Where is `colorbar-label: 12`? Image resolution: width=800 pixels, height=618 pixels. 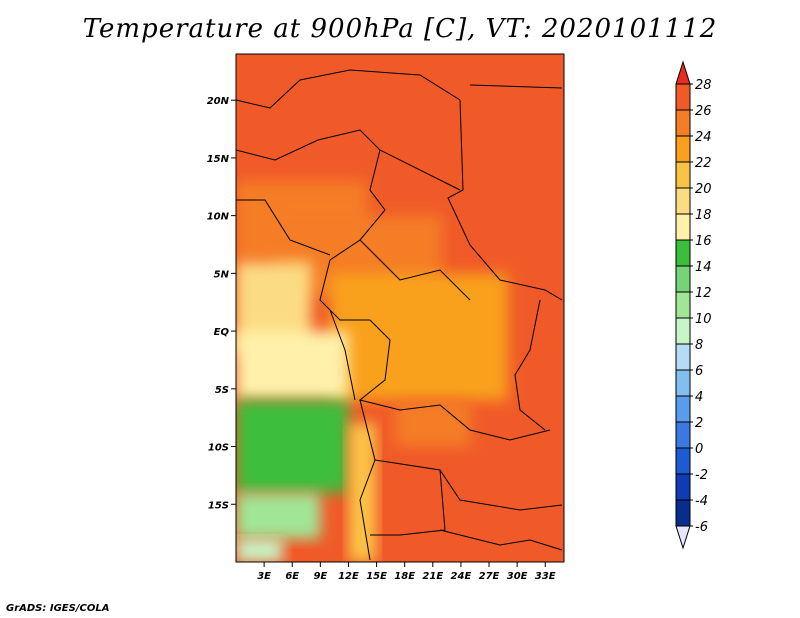 colorbar-label: 12 is located at coordinates (703, 293).